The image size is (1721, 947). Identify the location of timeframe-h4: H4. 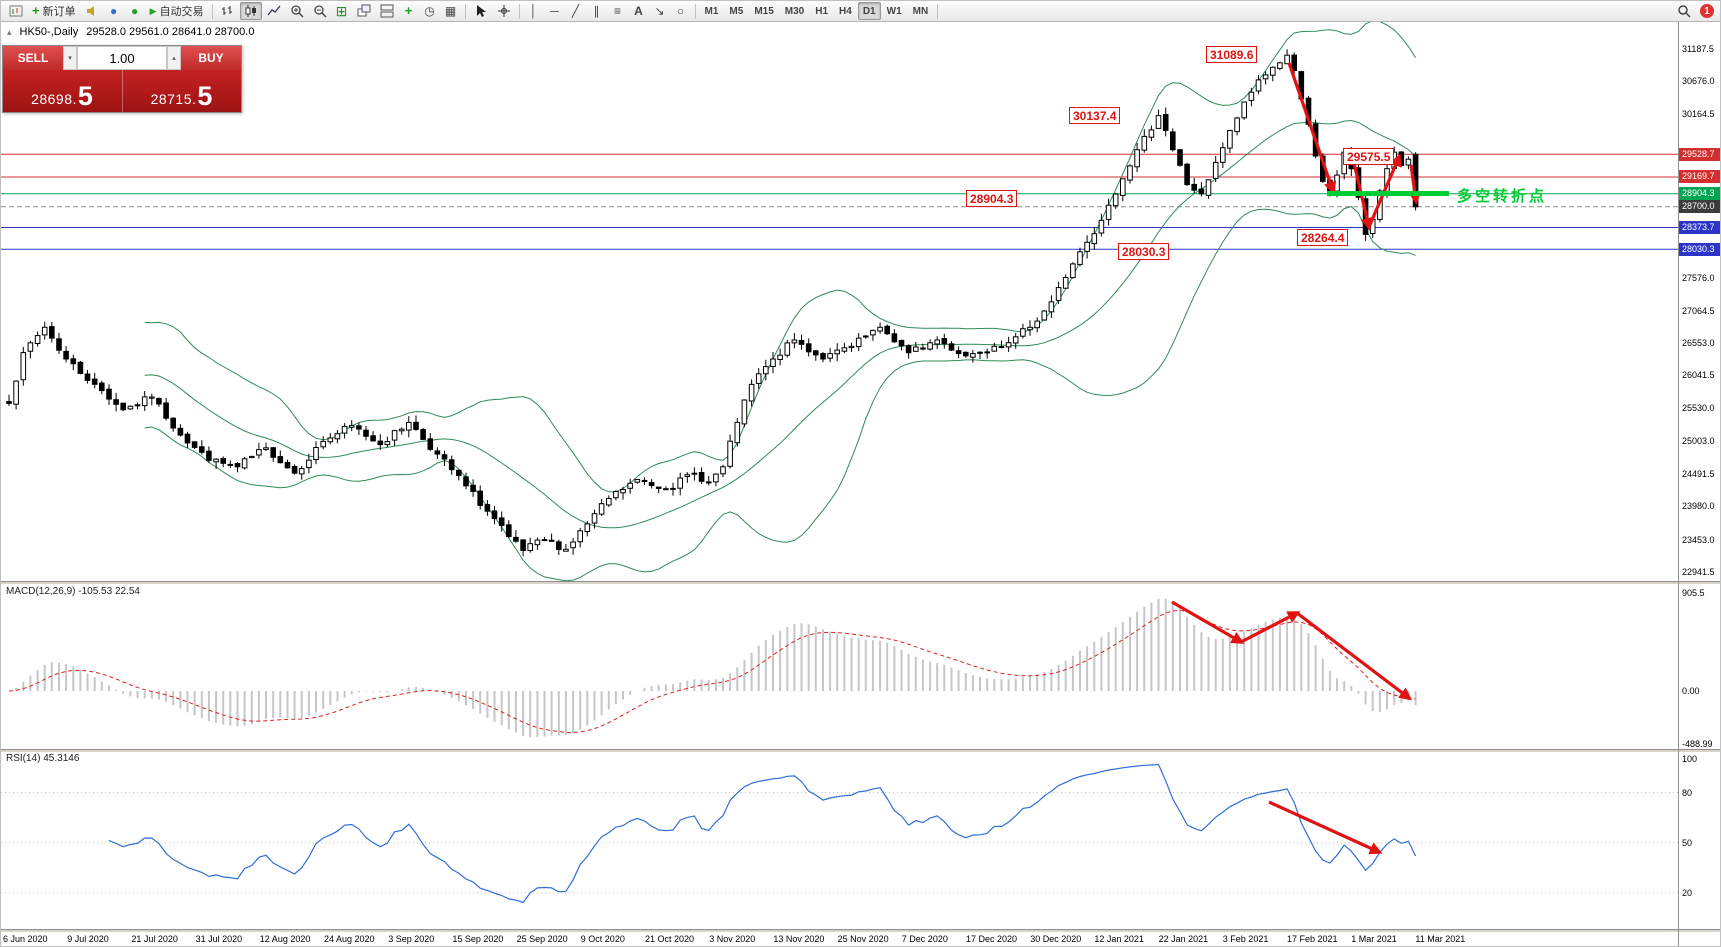
(845, 11).